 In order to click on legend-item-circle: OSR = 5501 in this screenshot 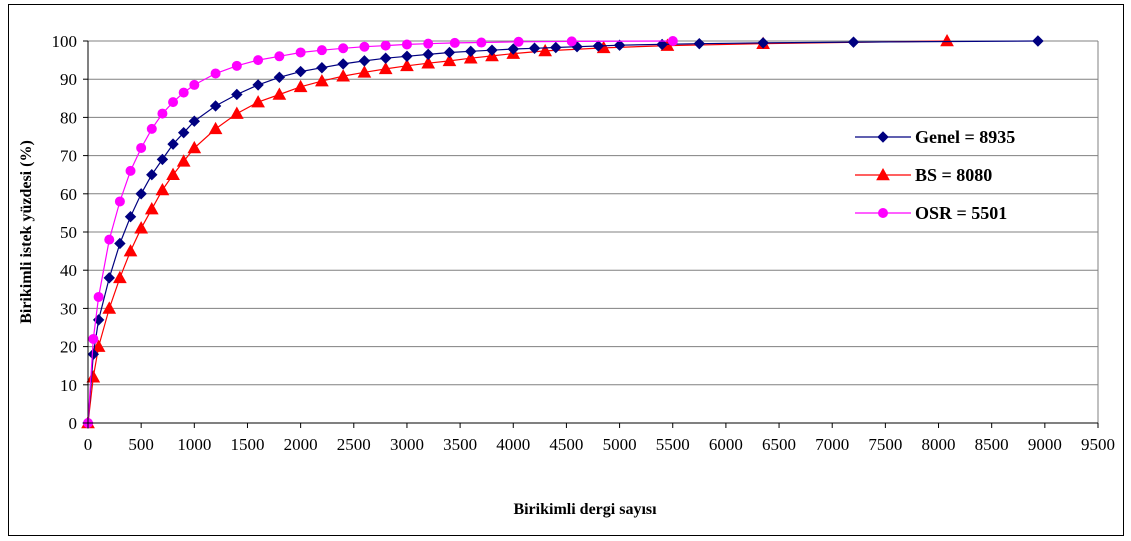, I will do `click(931, 213)`.